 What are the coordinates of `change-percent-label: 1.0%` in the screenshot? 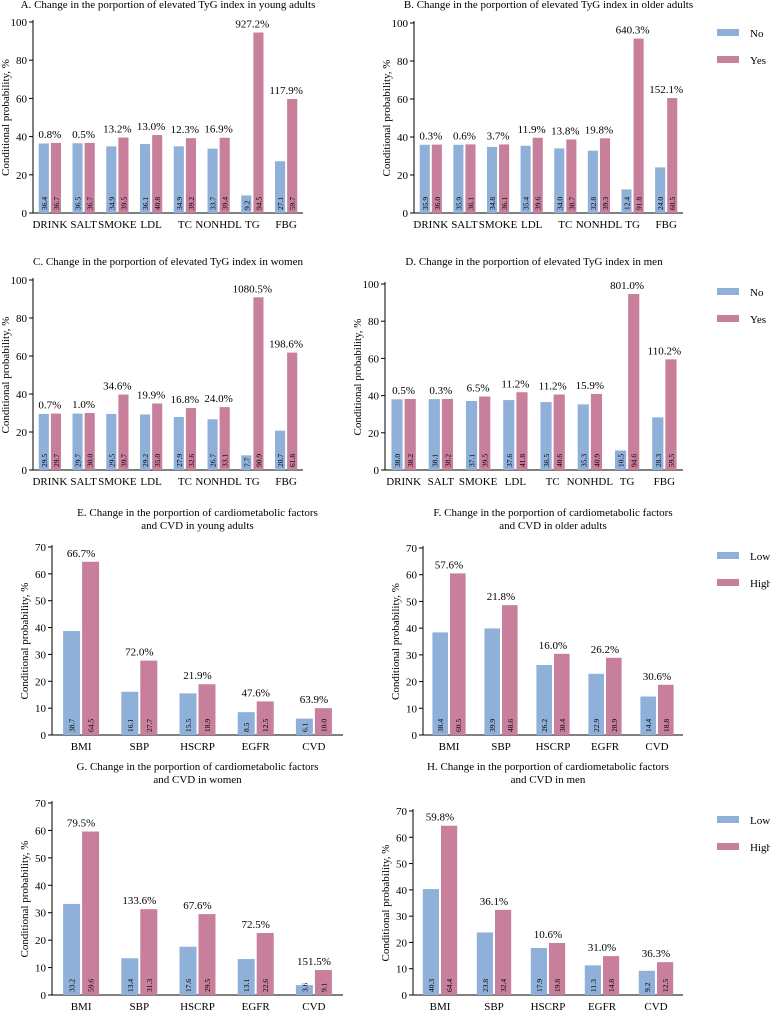 It's located at (83, 405).